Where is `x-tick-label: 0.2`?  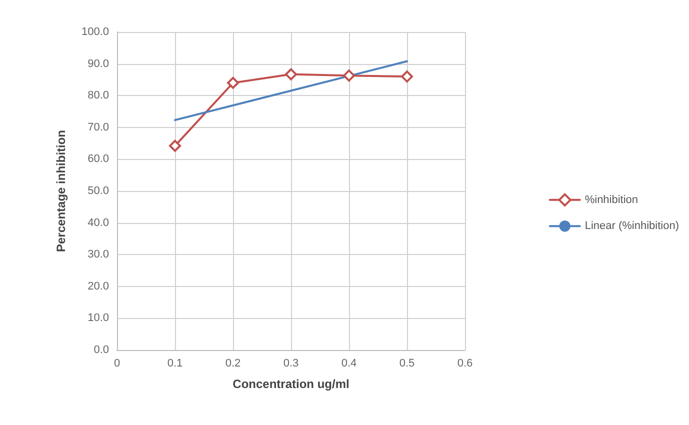 x-tick-label: 0.2 is located at coordinates (233, 364).